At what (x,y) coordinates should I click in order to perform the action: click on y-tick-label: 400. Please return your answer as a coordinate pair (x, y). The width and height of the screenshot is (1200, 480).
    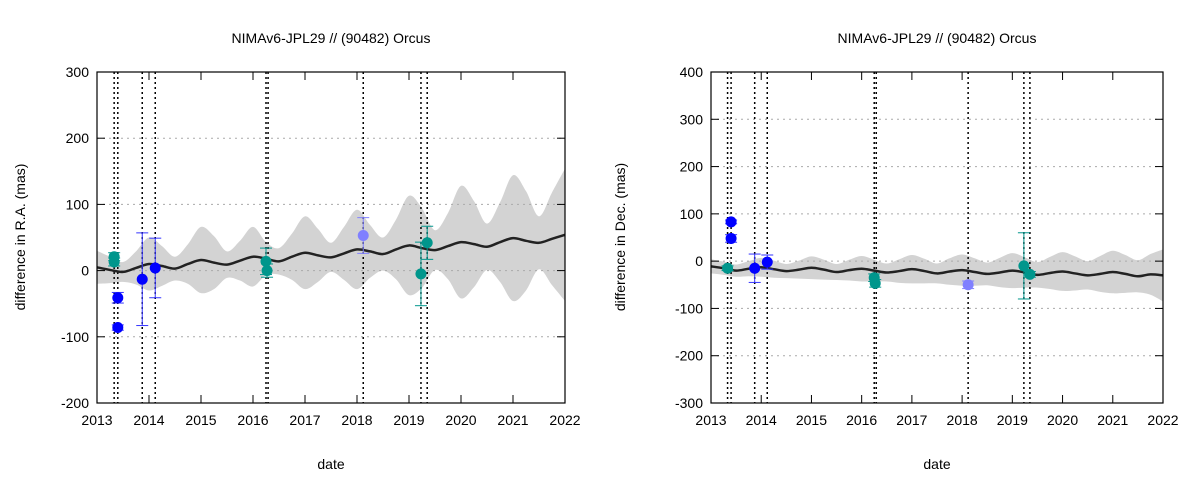
    Looking at the image, I should click on (692, 72).